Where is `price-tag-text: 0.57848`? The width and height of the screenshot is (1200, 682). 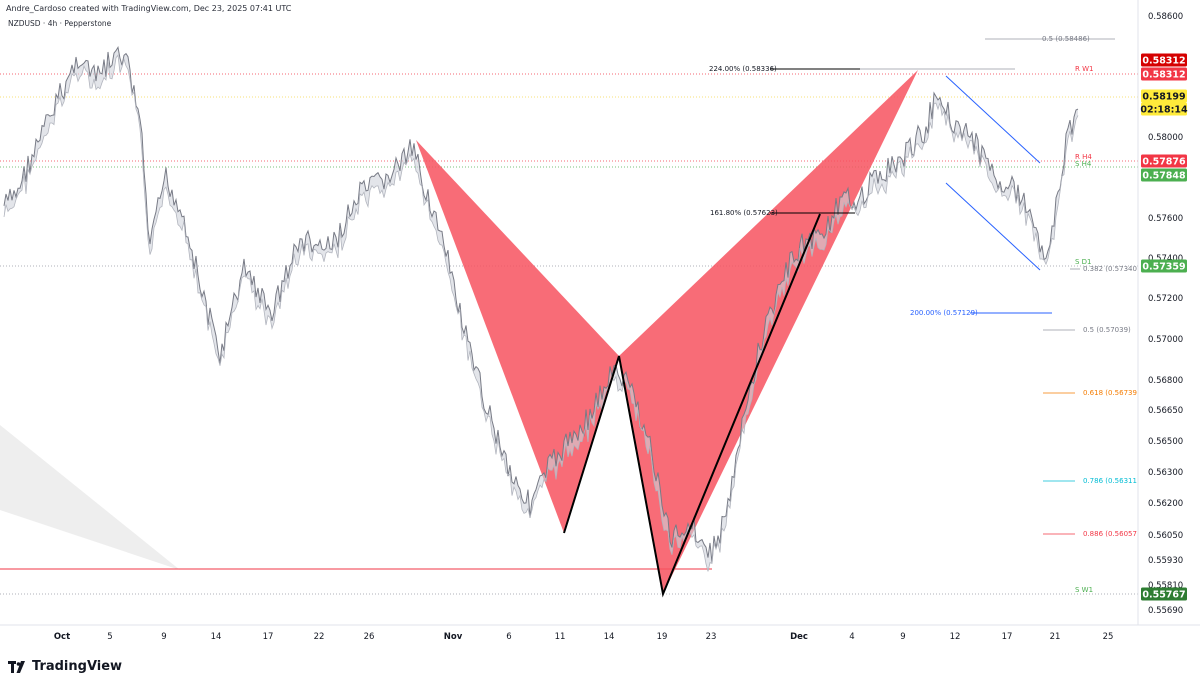
price-tag-text: 0.57848 is located at coordinates (1164, 176).